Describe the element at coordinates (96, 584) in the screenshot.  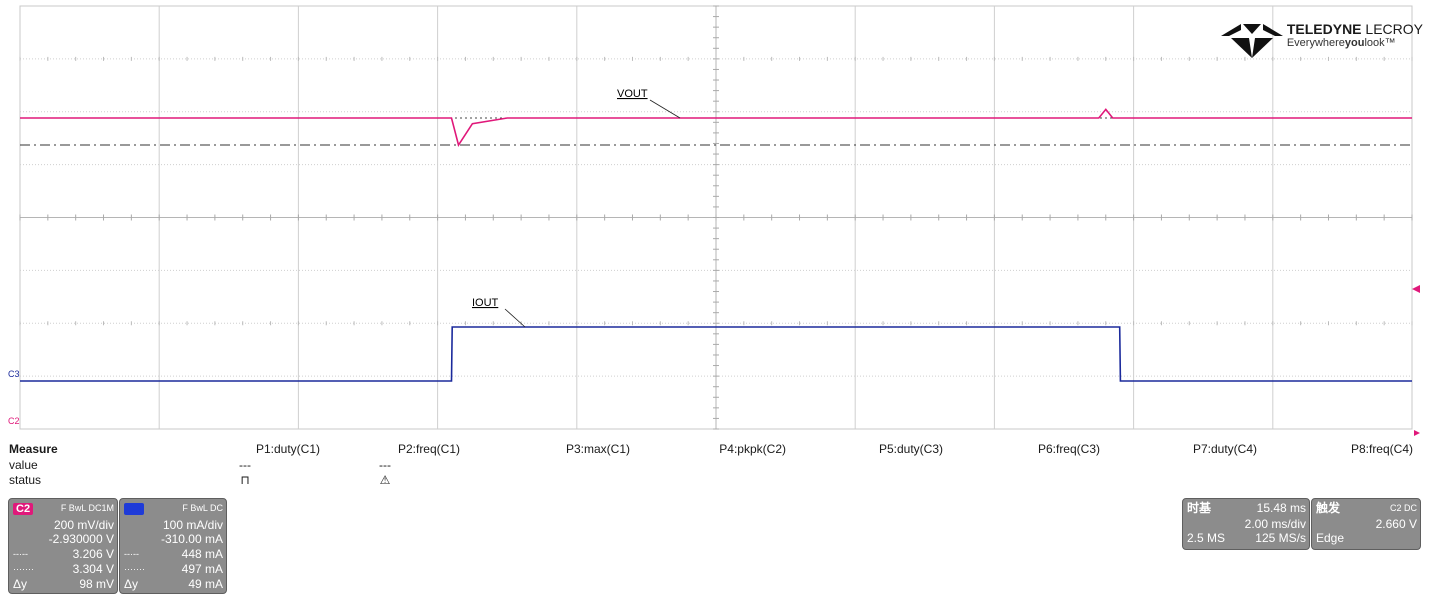
I see `c2-dy: 98 mV` at that location.